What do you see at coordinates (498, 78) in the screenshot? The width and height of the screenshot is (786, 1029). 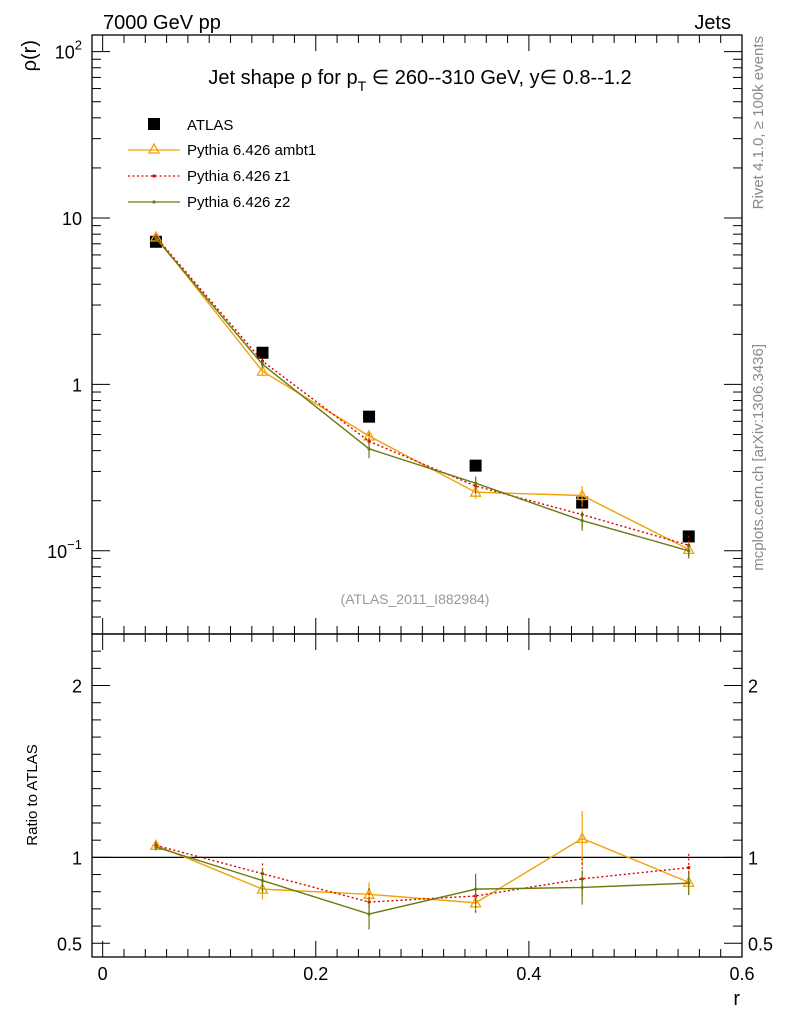 I see `chart-title-suffix: ∈ 260--310 GeV, y∈ 0.8--1.2` at bounding box center [498, 78].